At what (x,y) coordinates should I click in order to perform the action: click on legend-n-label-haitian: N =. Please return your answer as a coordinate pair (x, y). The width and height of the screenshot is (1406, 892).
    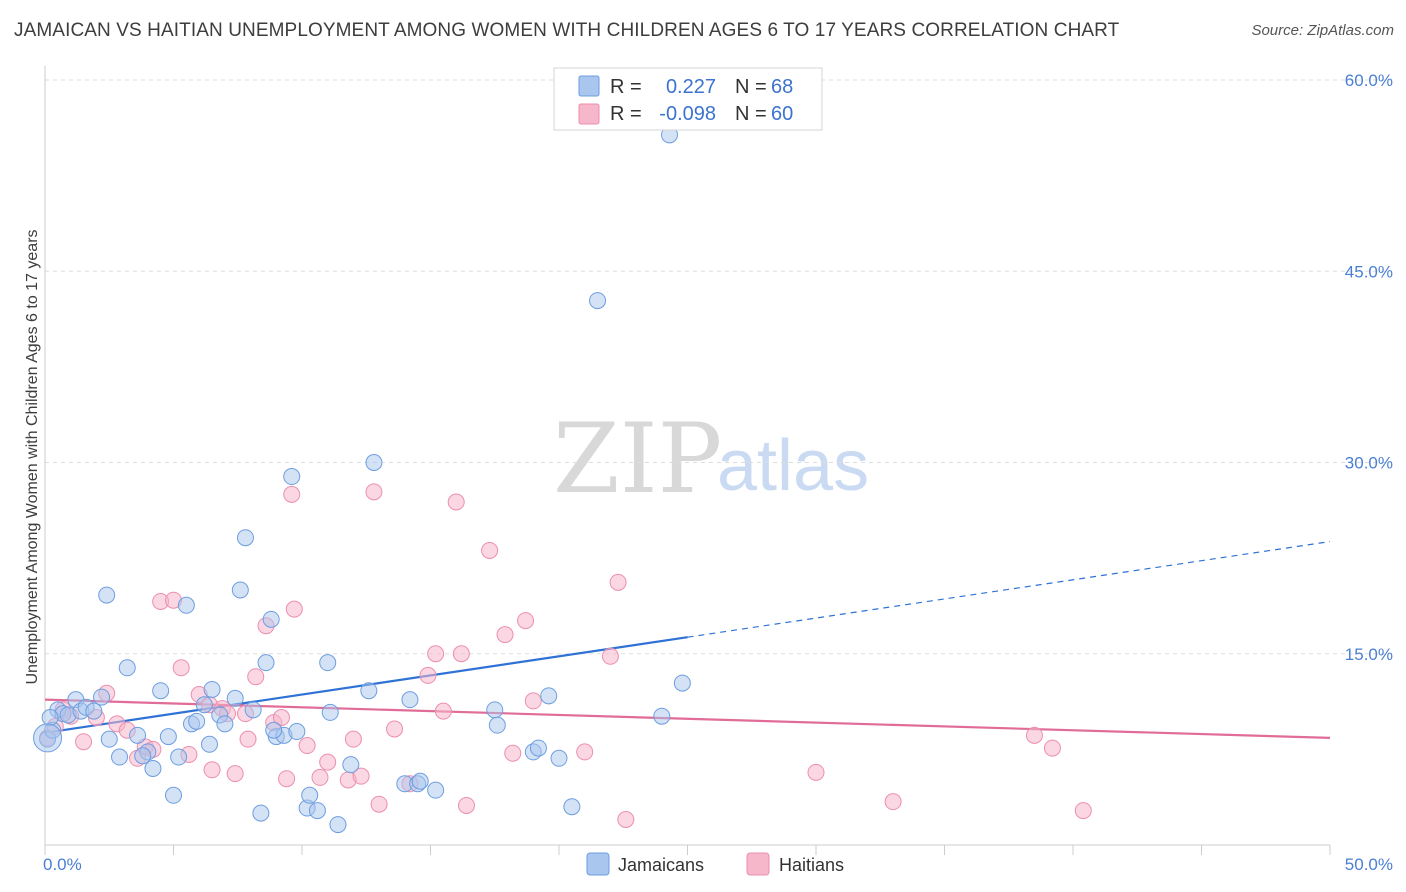
    Looking at the image, I should click on (751, 114).